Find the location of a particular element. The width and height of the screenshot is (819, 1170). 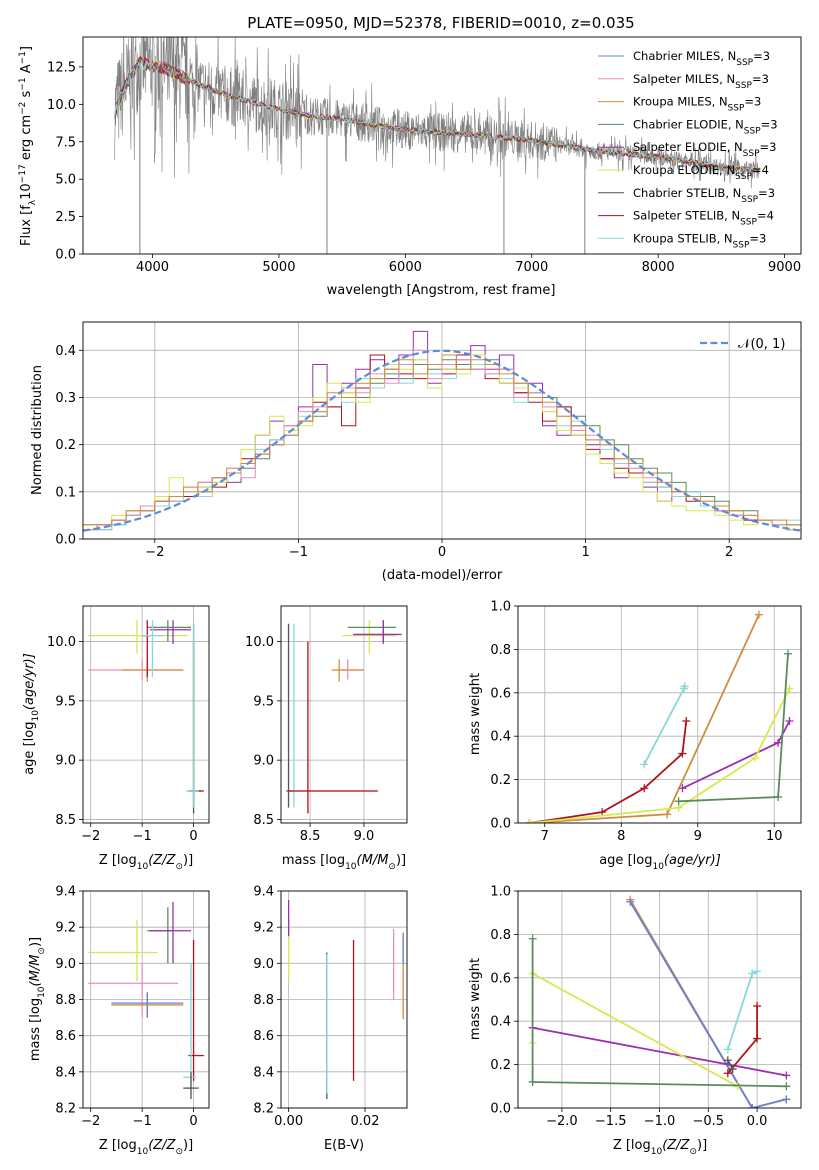

axes: 7 8 9 10 0.0 0.2 0.4 0.6 0.8 1.0 is located at coordinates (646, 722).